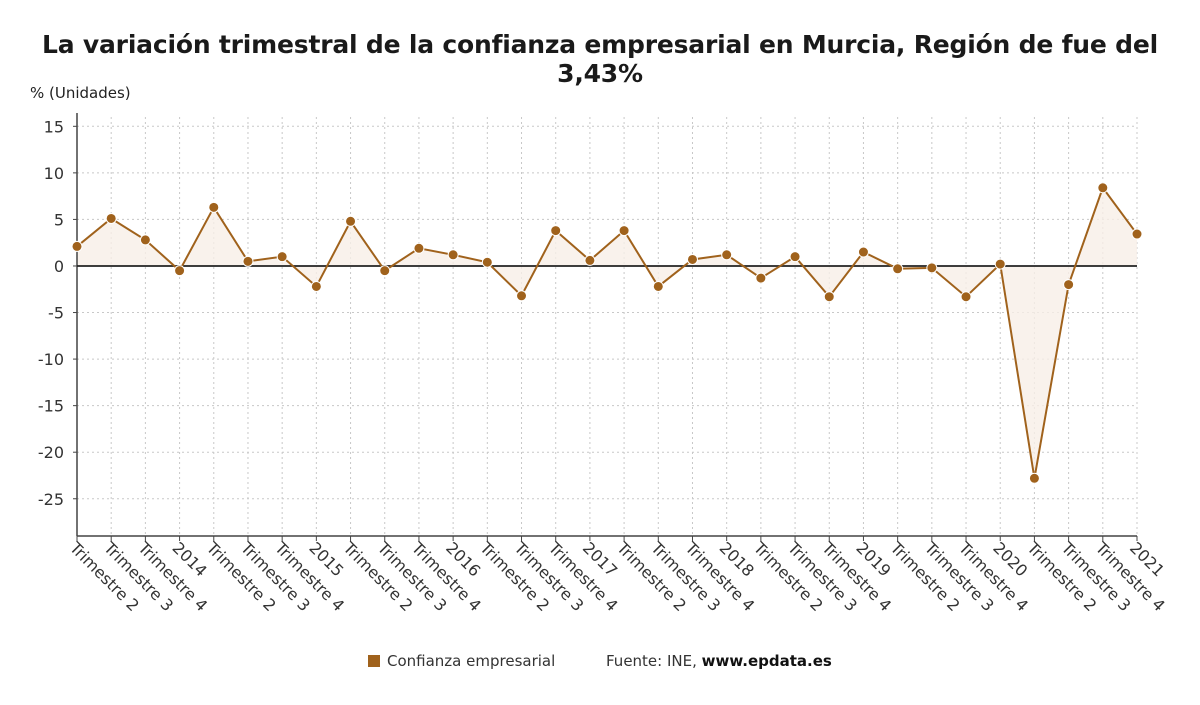 The width and height of the screenshot is (1200, 705). What do you see at coordinates (80, 93) in the screenshot?
I see `y-axis-unit-label: % (Unidades)` at bounding box center [80, 93].